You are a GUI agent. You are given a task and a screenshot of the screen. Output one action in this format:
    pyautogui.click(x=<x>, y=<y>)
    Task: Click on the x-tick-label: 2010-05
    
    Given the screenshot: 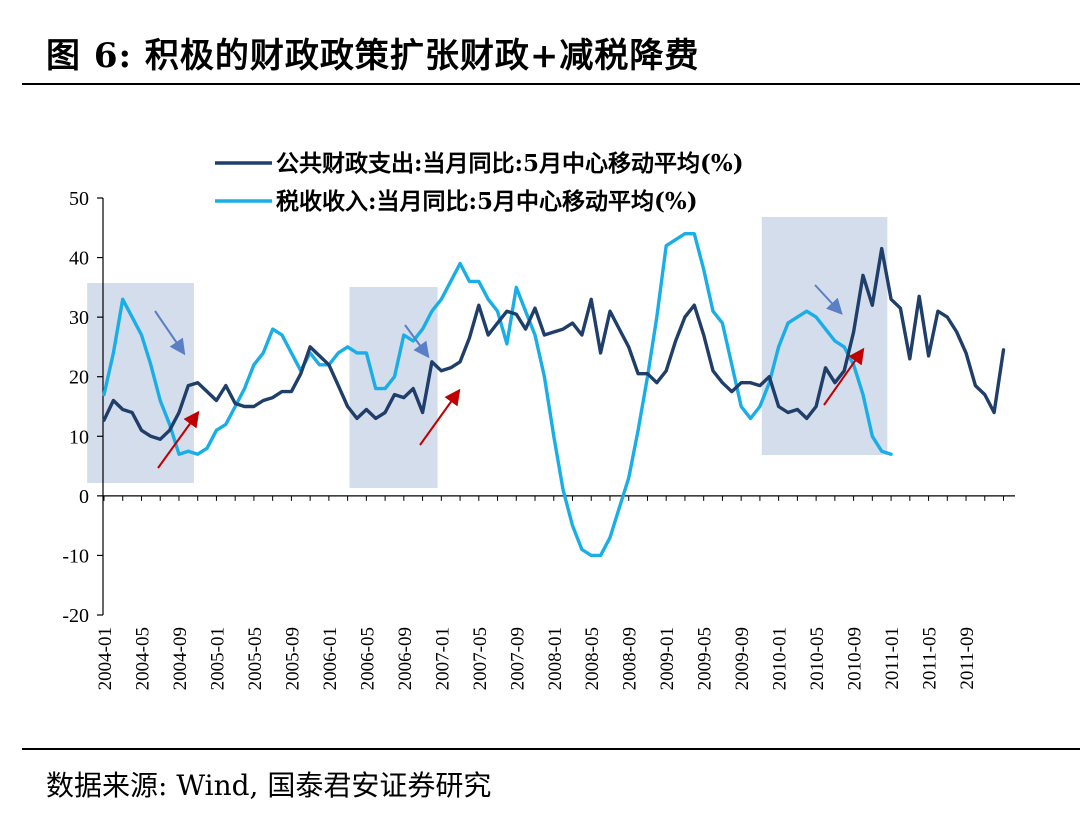 What is the action you would take?
    pyautogui.click(x=817, y=658)
    